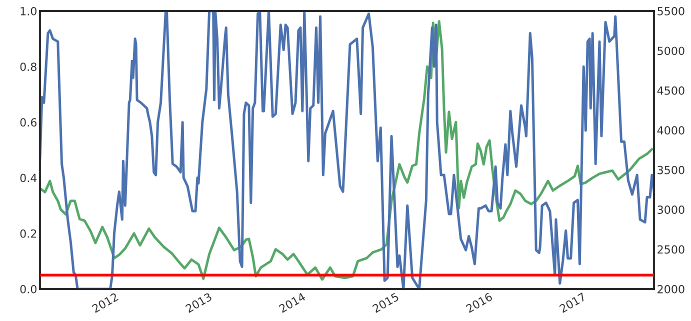  Describe the element at coordinates (671, 289) in the screenshot. I see `y2-tick-label: 2000` at that location.